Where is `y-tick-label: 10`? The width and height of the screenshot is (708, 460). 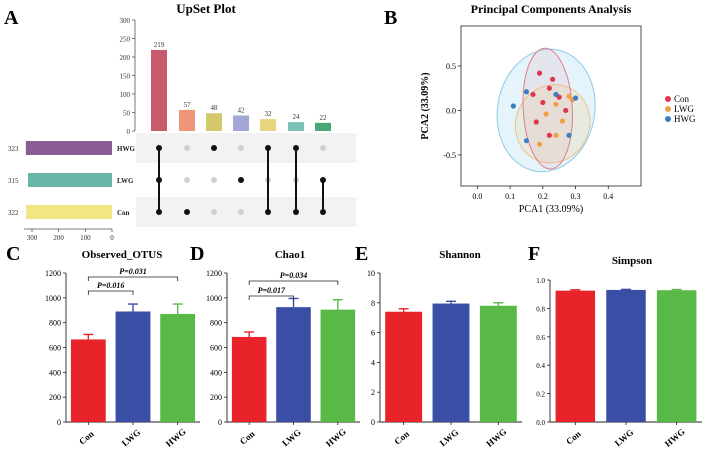 y-tick-label: 10 is located at coordinates (371, 273).